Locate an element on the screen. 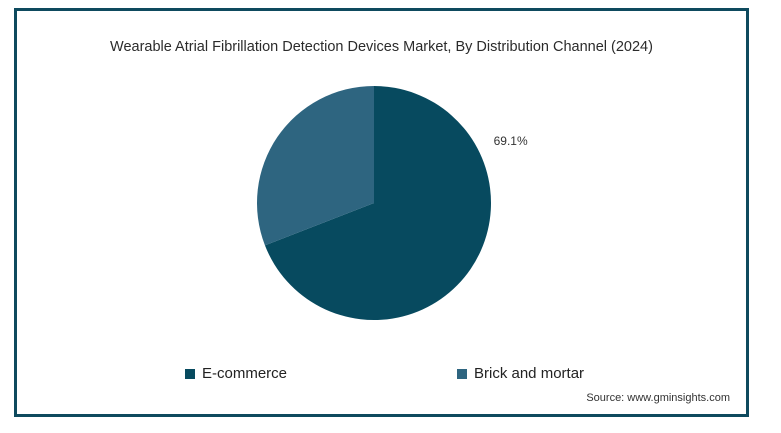  legend-item-e-commerce: E-commerce is located at coordinates (236, 373).